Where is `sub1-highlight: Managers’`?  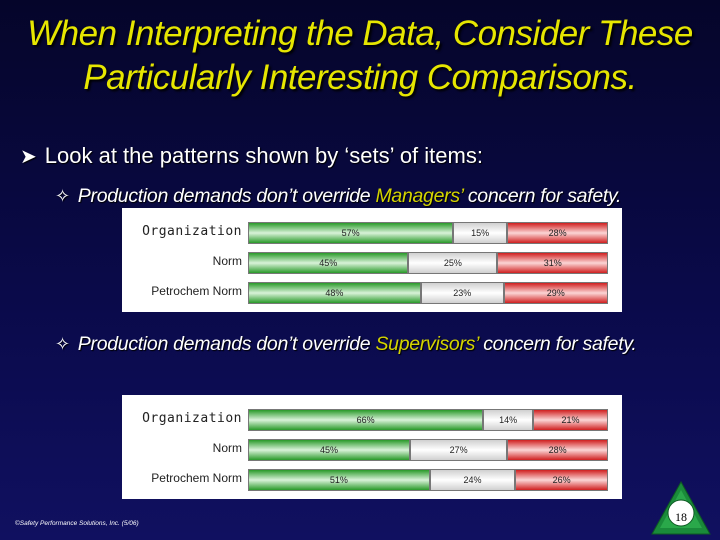
sub1-highlight: Managers’ is located at coordinates (419, 196).